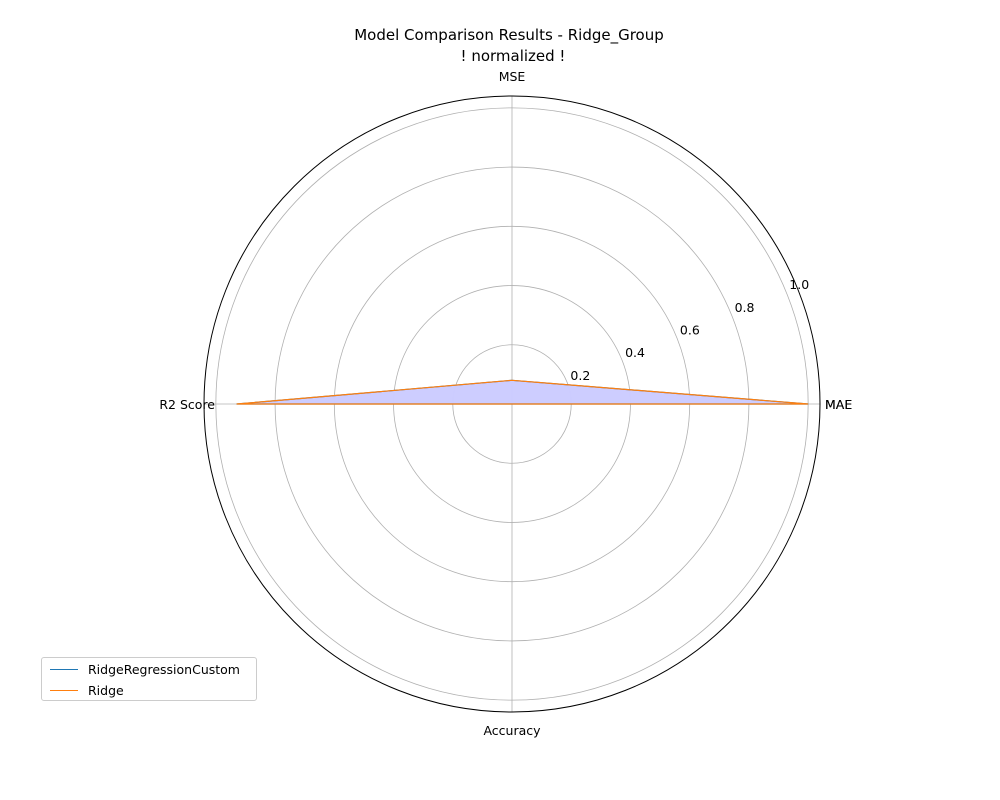  I want to click on series-layer, so click(522, 392).